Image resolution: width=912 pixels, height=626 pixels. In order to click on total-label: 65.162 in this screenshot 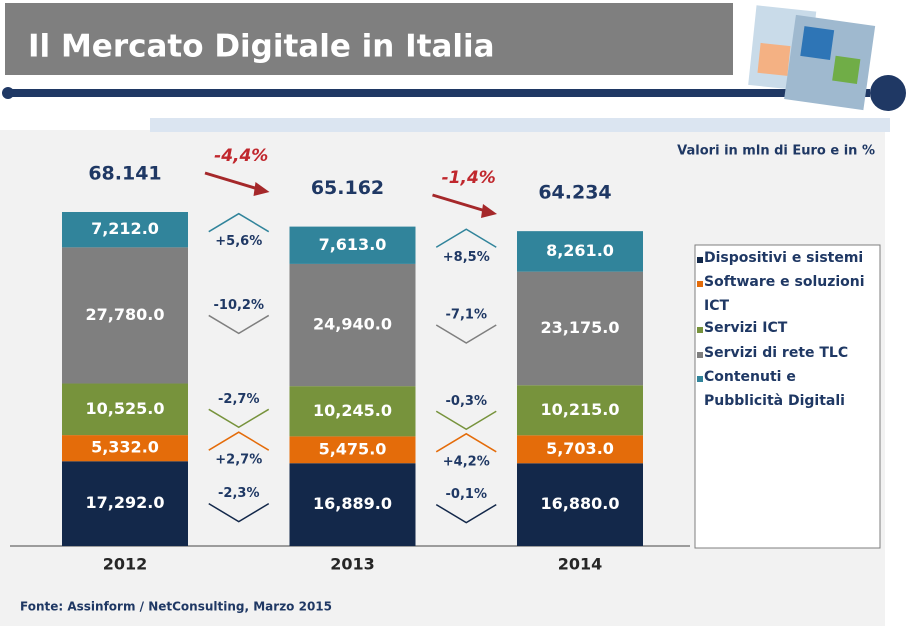, I will do `click(347, 188)`.